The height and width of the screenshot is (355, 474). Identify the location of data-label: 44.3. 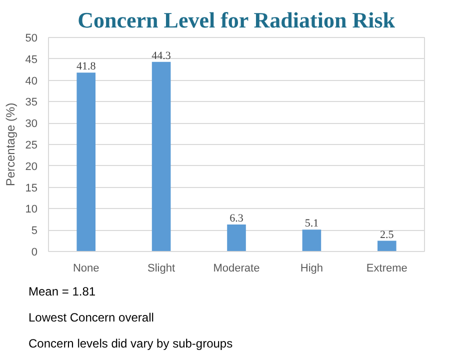
(162, 56).